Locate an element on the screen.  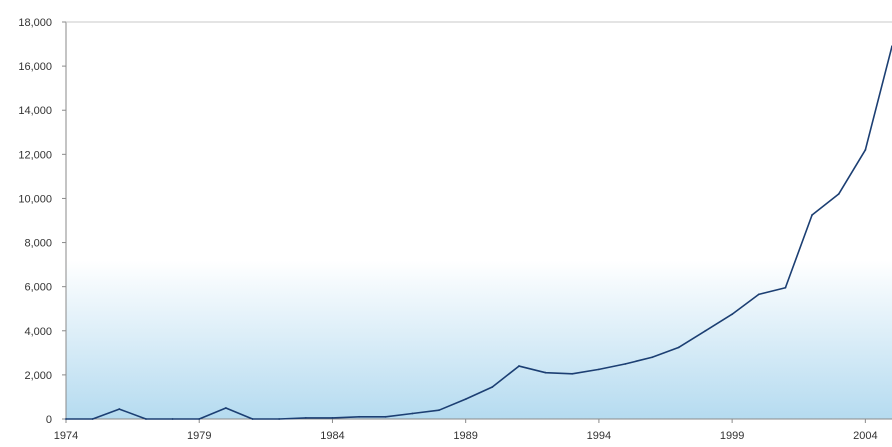
y-tick-label: 8,000 is located at coordinates (38, 244).